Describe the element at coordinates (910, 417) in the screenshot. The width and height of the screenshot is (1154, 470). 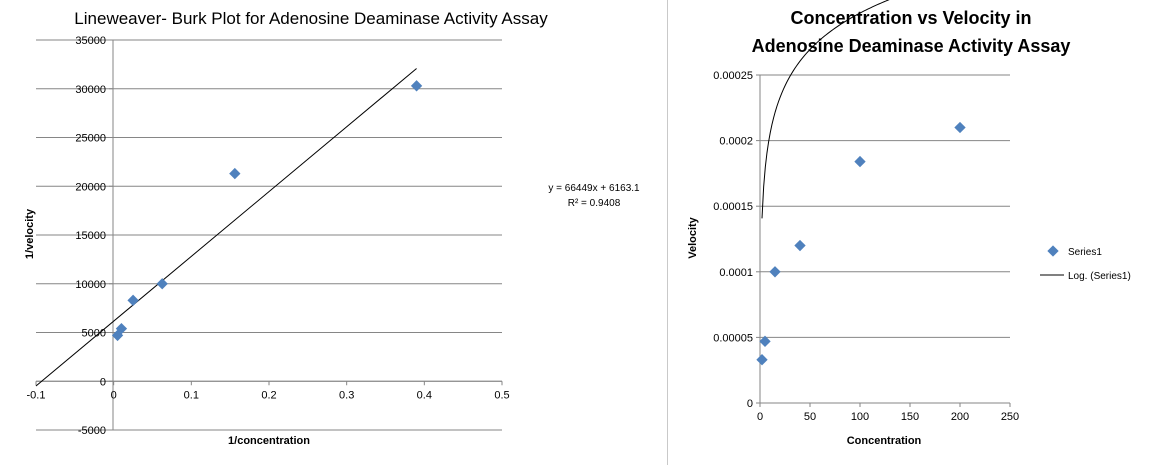
I see `x-tick-label: 150` at that location.